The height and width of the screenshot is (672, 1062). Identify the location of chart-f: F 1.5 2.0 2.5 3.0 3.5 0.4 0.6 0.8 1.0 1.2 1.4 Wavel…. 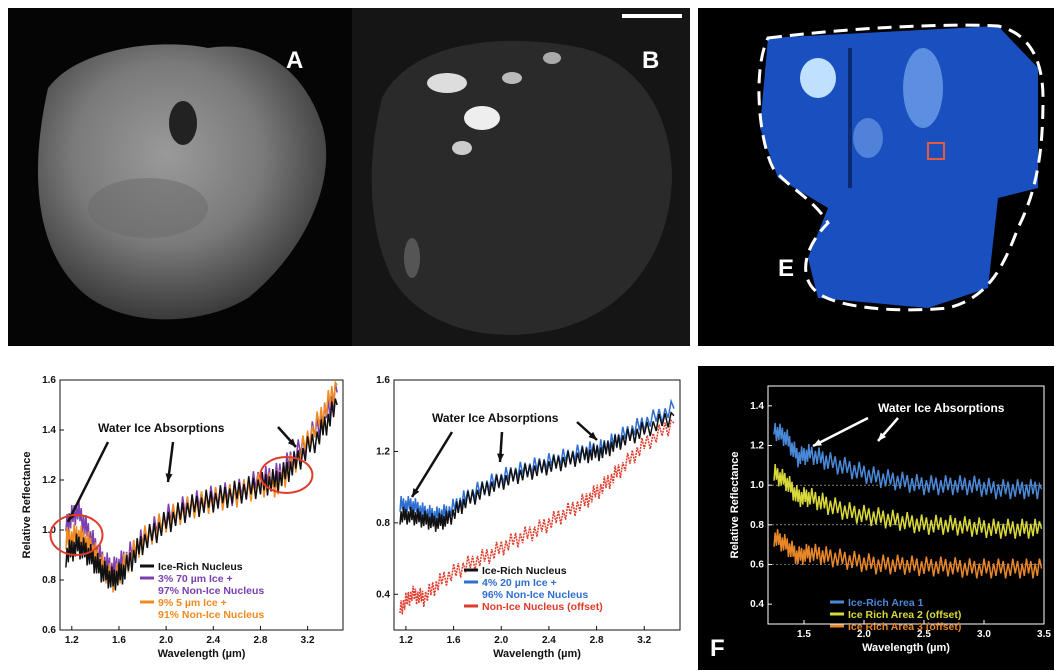
(880, 523).